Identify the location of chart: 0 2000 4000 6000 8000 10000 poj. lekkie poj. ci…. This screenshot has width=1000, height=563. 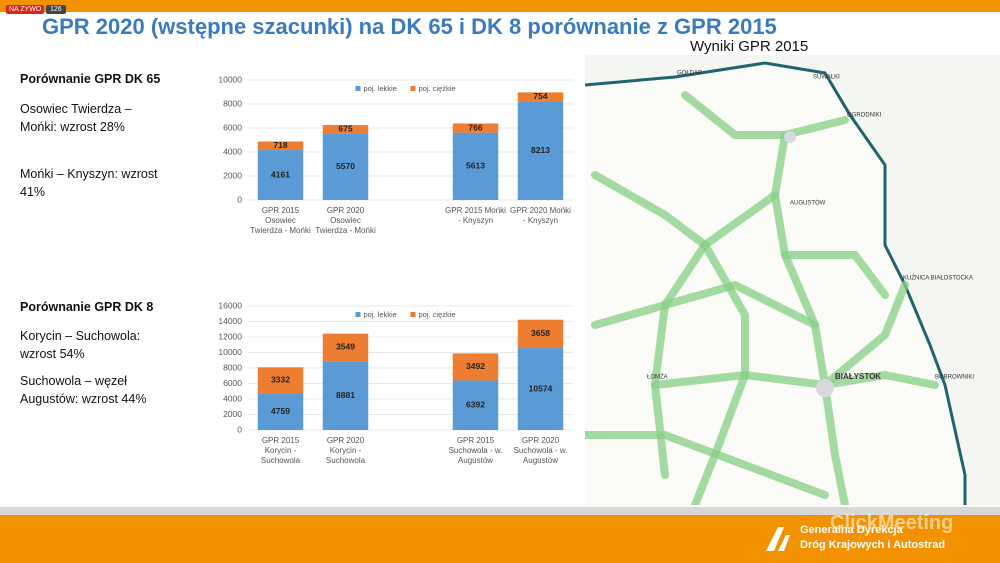
(395, 139).